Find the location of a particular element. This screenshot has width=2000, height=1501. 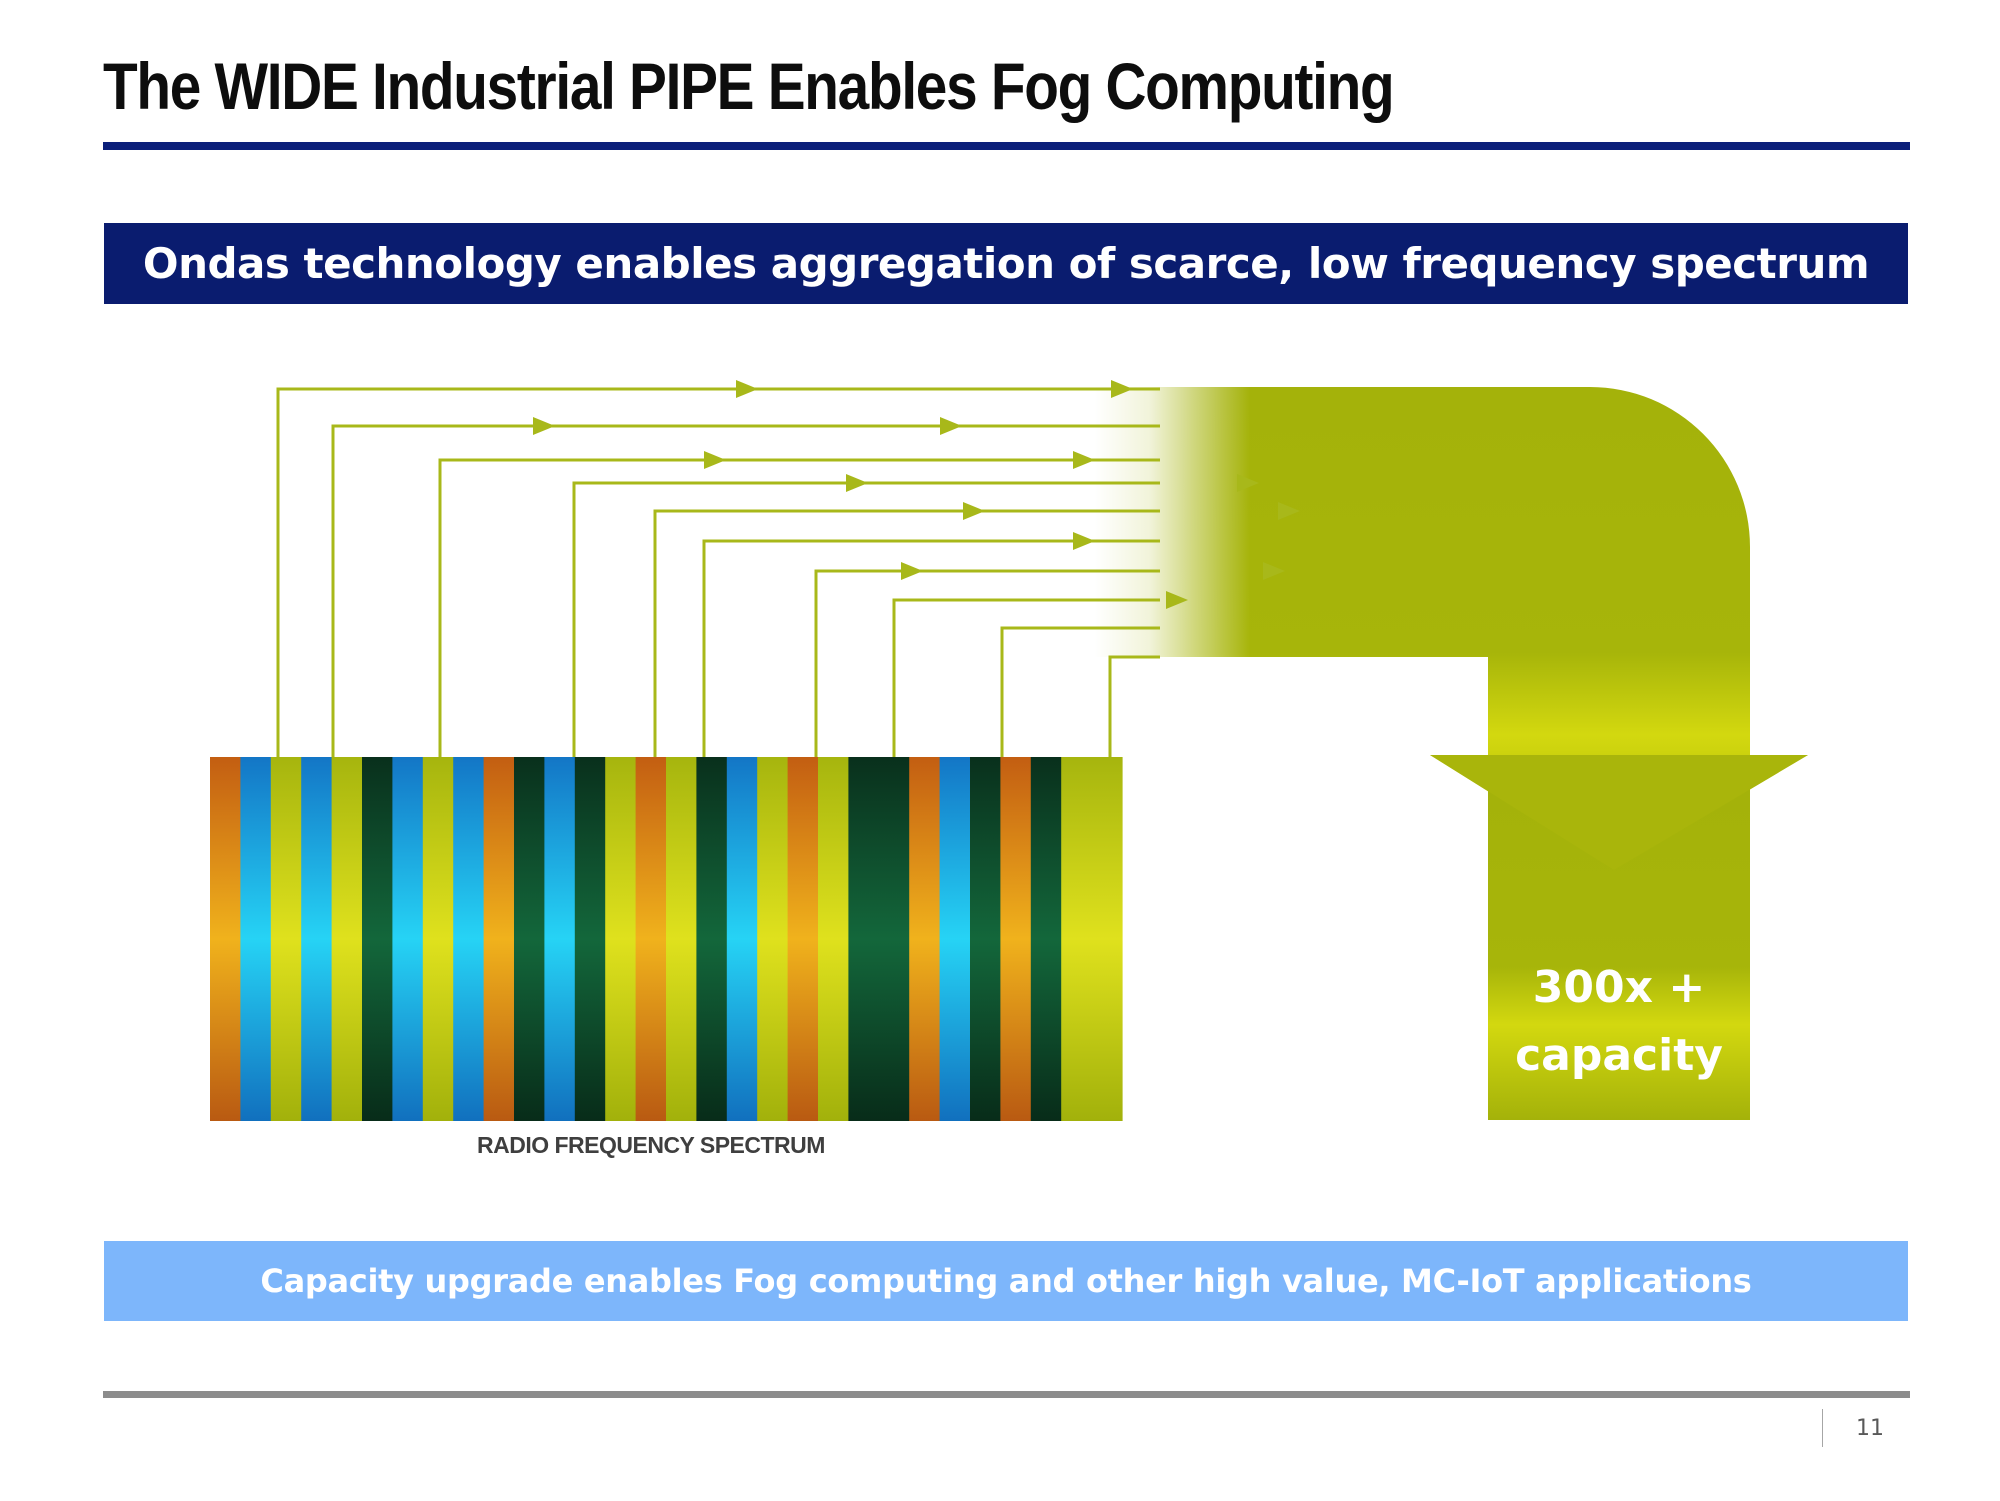

page-number-separator is located at coordinates (1822, 1428).